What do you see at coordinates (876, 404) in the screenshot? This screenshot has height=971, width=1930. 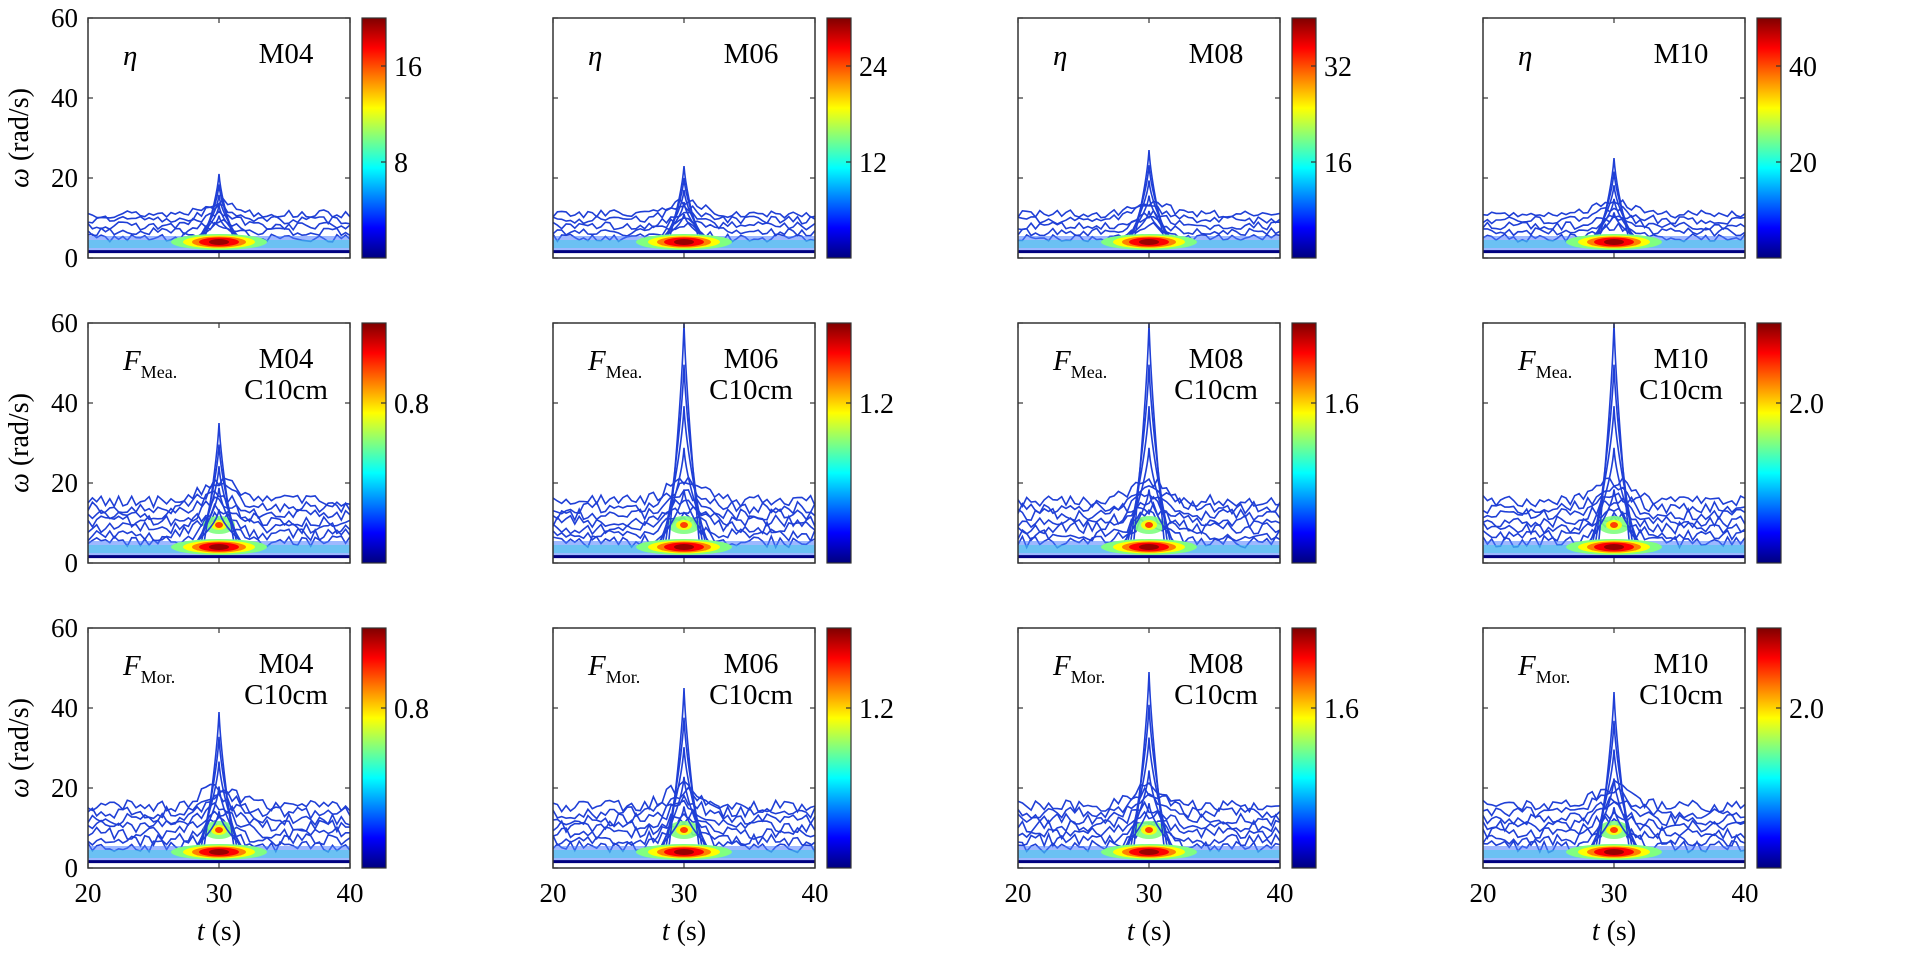 I see `colorbar-tick-label: 1.2` at bounding box center [876, 404].